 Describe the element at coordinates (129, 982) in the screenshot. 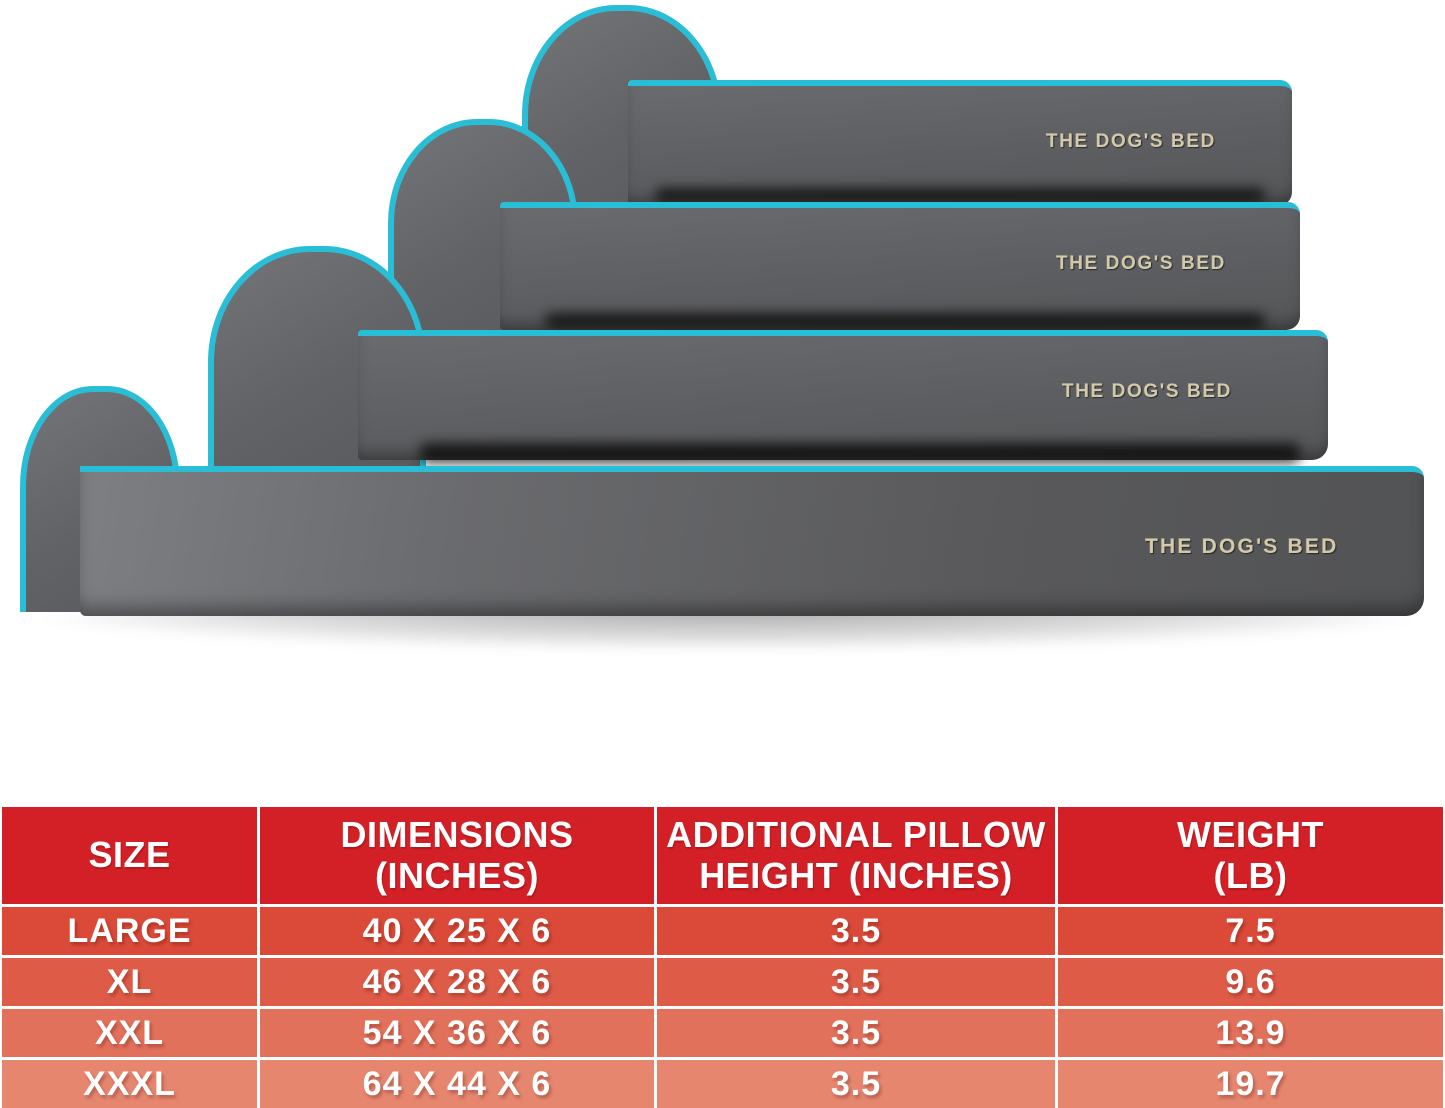

I see `cell-xl-size: XL` at that location.